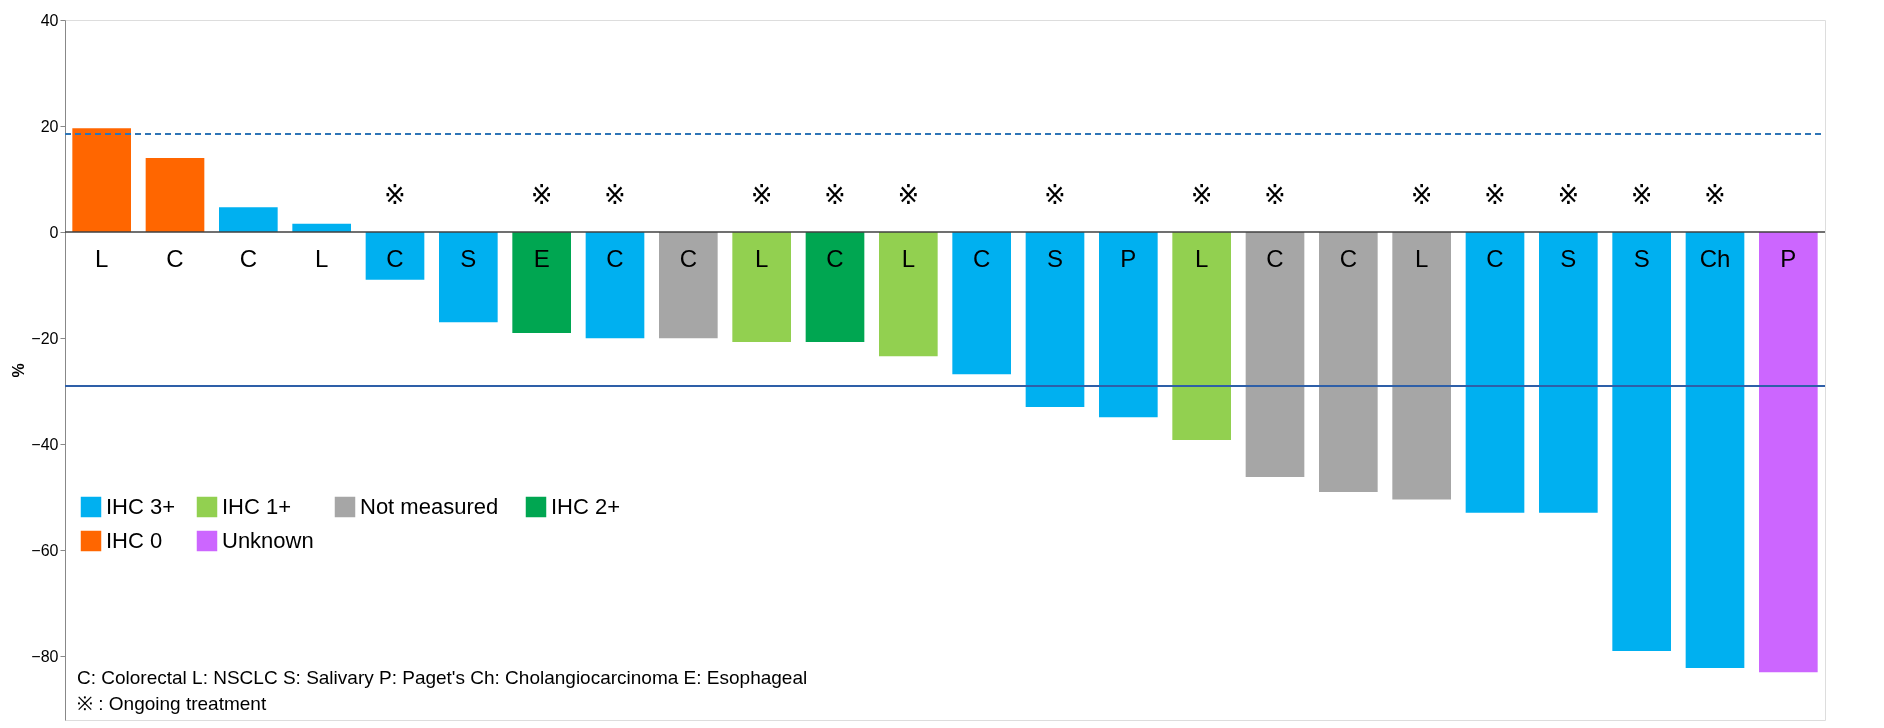  What do you see at coordinates (49, 20) in the screenshot?
I see `y-tick-label: 40` at bounding box center [49, 20].